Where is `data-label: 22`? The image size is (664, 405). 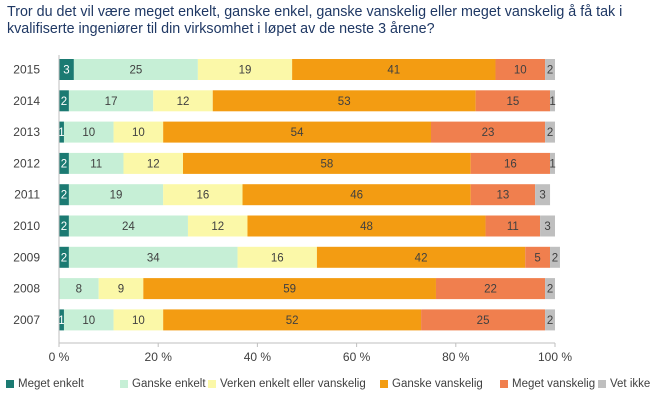 data-label: 22 is located at coordinates (490, 290).